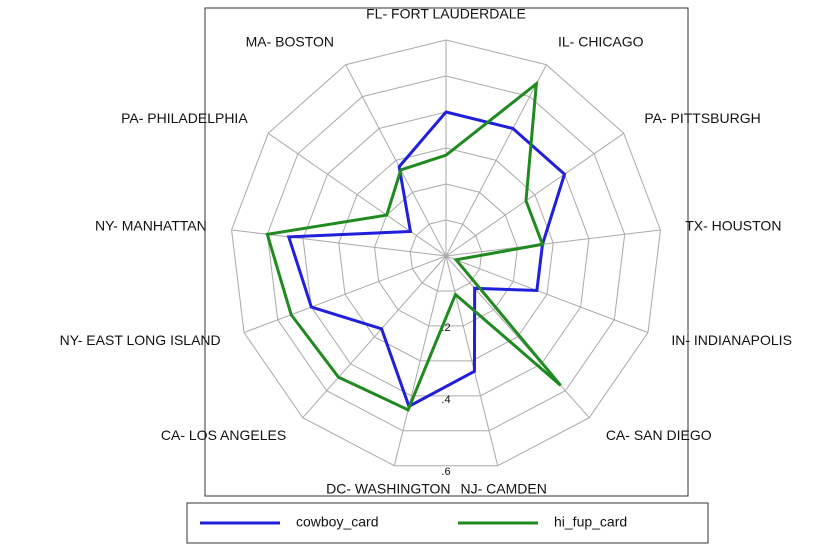 Image resolution: width=830 pixels, height=549 pixels. I want to click on axis-label: IN- INDIANAPOLIS, so click(731, 340).